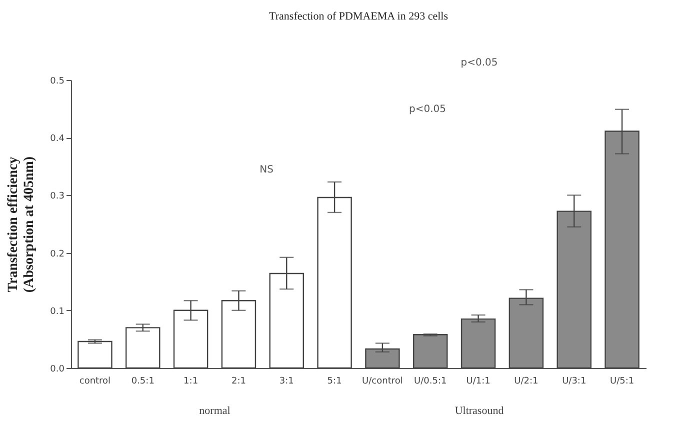 The width and height of the screenshot is (680, 441). What do you see at coordinates (479, 63) in the screenshot?
I see `text: p<0.05` at bounding box center [479, 63].